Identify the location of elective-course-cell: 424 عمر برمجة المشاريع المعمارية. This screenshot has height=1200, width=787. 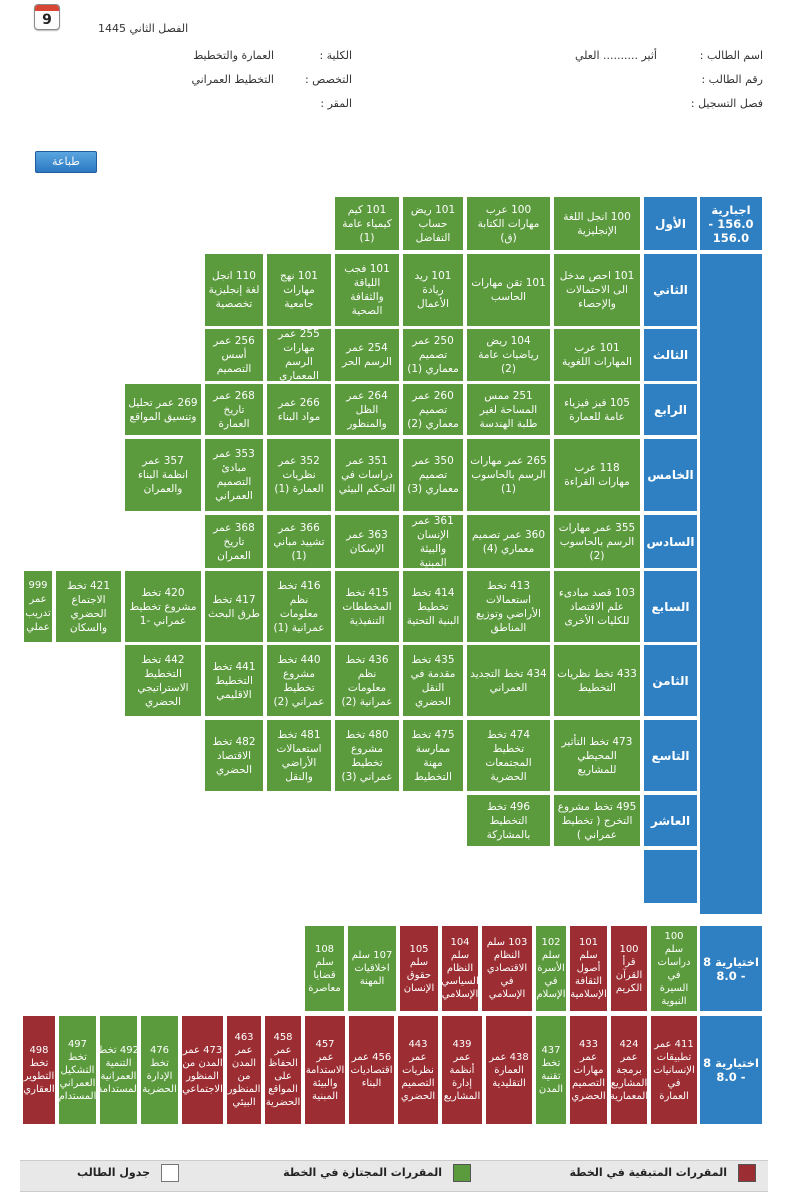
(629, 1070).